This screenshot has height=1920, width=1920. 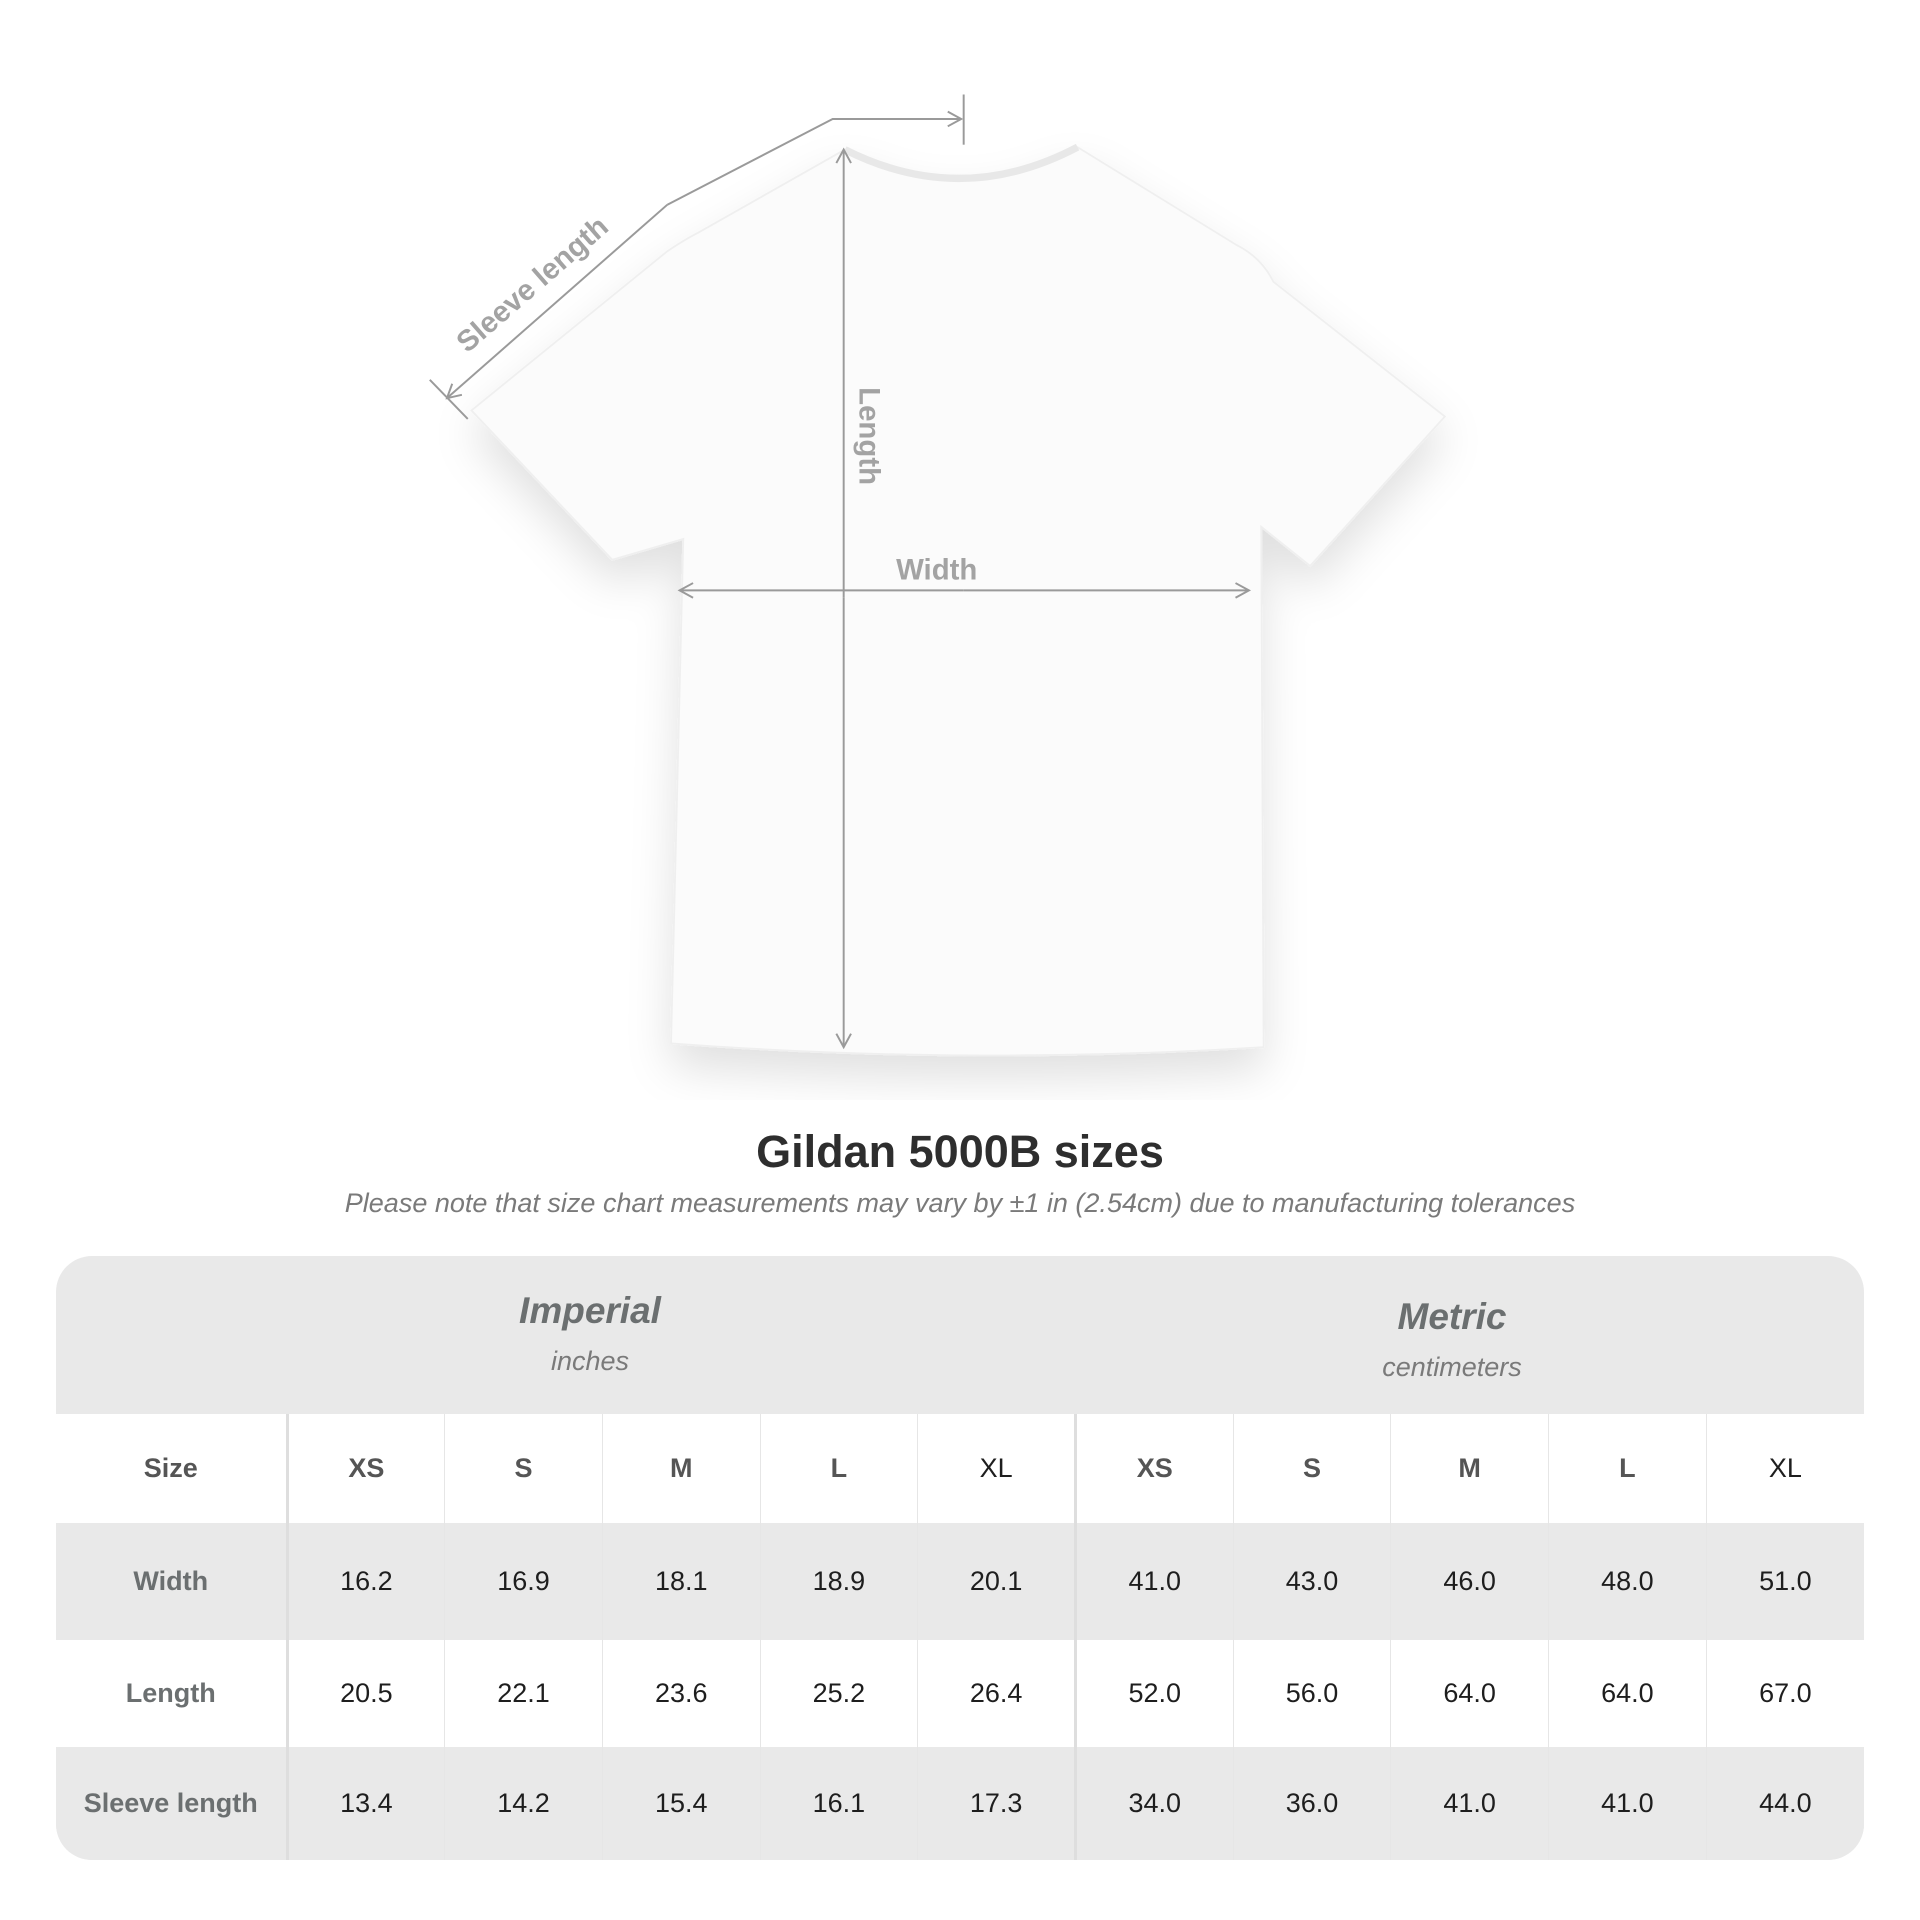 I want to click on value-cell: 34.0, so click(x=1153, y=1803).